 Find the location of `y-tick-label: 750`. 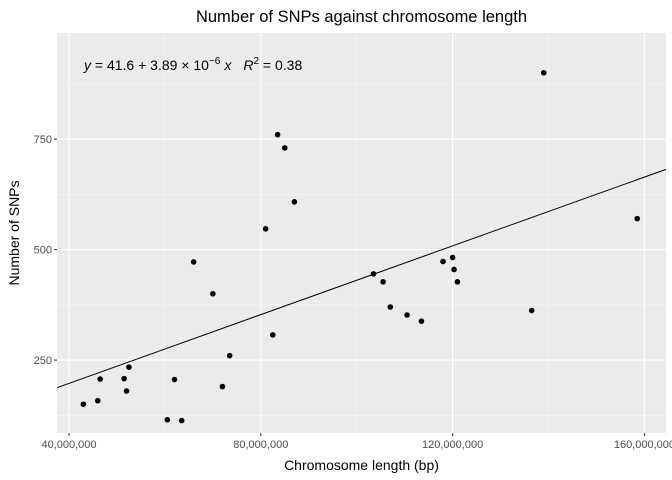

y-tick-label: 750 is located at coordinates (43, 140).